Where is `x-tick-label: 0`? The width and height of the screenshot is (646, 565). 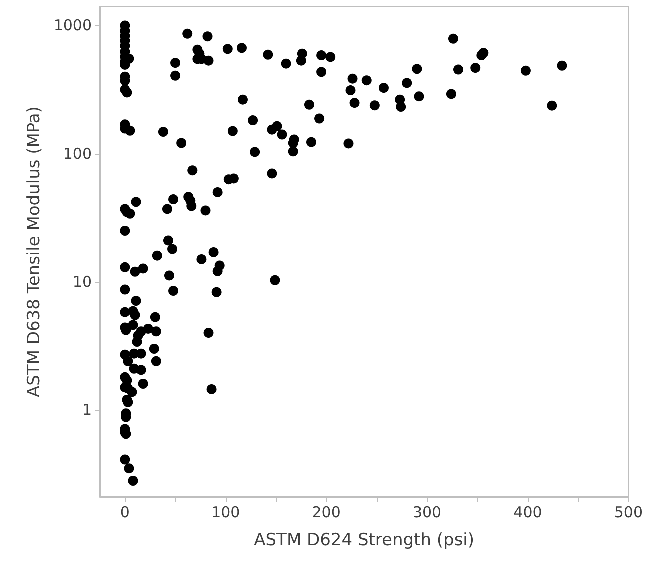
x-tick-label: 0 is located at coordinates (125, 513).